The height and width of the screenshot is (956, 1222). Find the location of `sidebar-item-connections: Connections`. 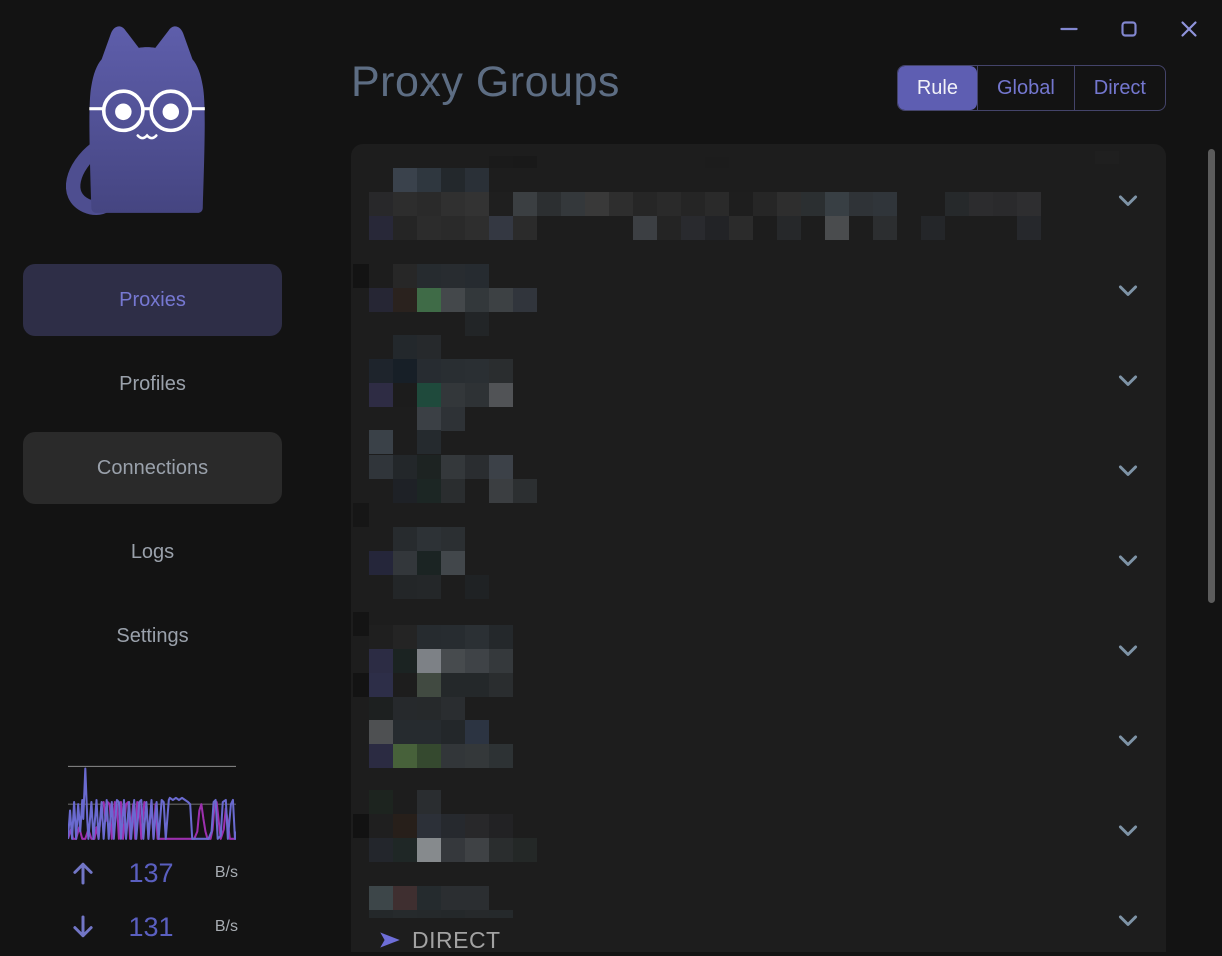

sidebar-item-connections: Connections is located at coordinates (152, 468).